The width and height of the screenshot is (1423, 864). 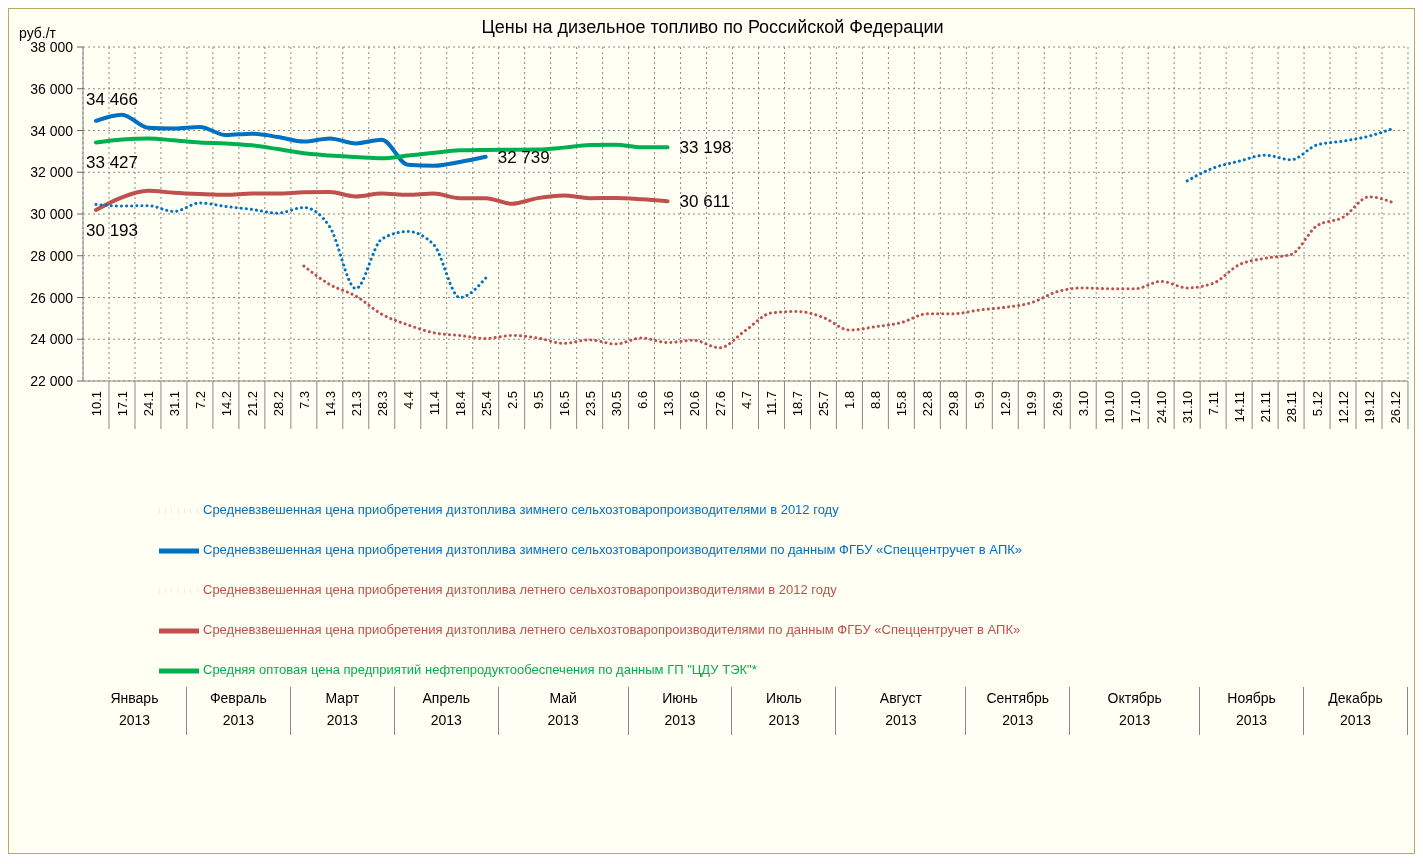 What do you see at coordinates (1058, 404) in the screenshot?
I see `x-tick-label: 26.9` at bounding box center [1058, 404].